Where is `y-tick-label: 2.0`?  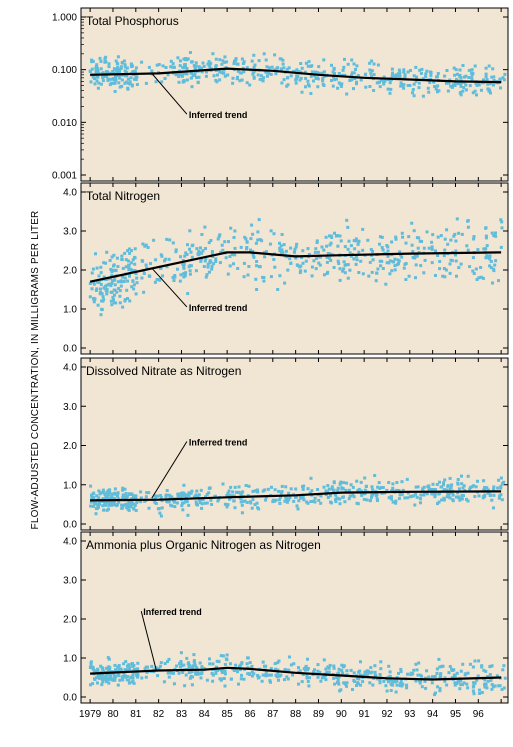
y-tick-label: 2.0 is located at coordinates (70, 620).